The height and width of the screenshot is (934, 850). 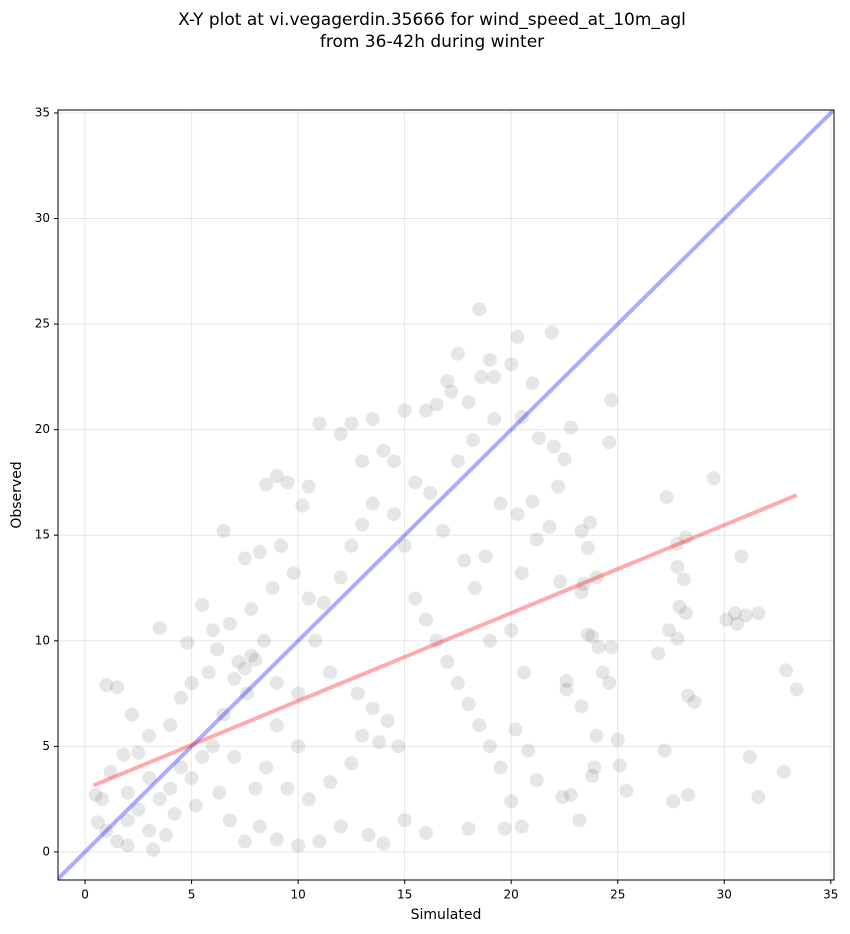 What do you see at coordinates (42, 218) in the screenshot?
I see `y-tick-label: 30` at bounding box center [42, 218].